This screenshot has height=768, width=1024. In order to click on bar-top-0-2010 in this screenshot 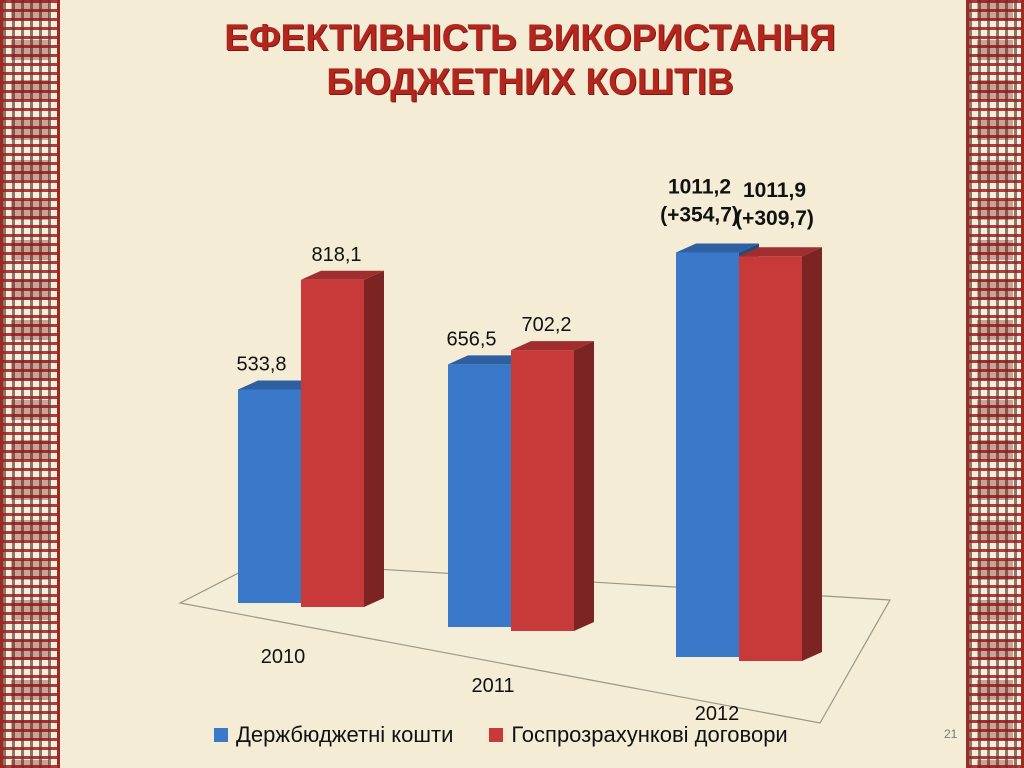, I will do `click(279, 385)`.